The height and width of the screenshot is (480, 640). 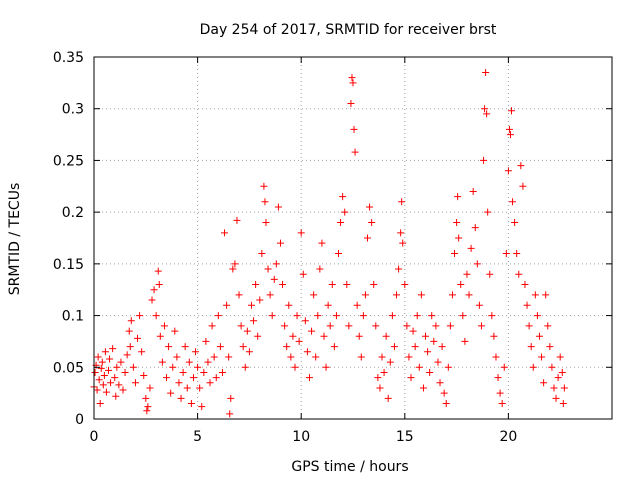 What do you see at coordinates (508, 437) in the screenshot?
I see `x-tick-label: 20` at bounding box center [508, 437].